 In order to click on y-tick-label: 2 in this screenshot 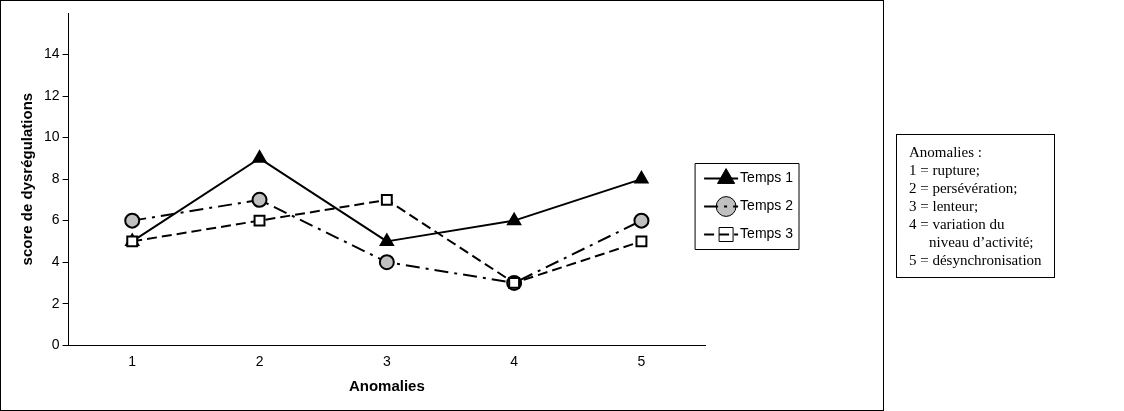, I will do `click(55, 302)`.